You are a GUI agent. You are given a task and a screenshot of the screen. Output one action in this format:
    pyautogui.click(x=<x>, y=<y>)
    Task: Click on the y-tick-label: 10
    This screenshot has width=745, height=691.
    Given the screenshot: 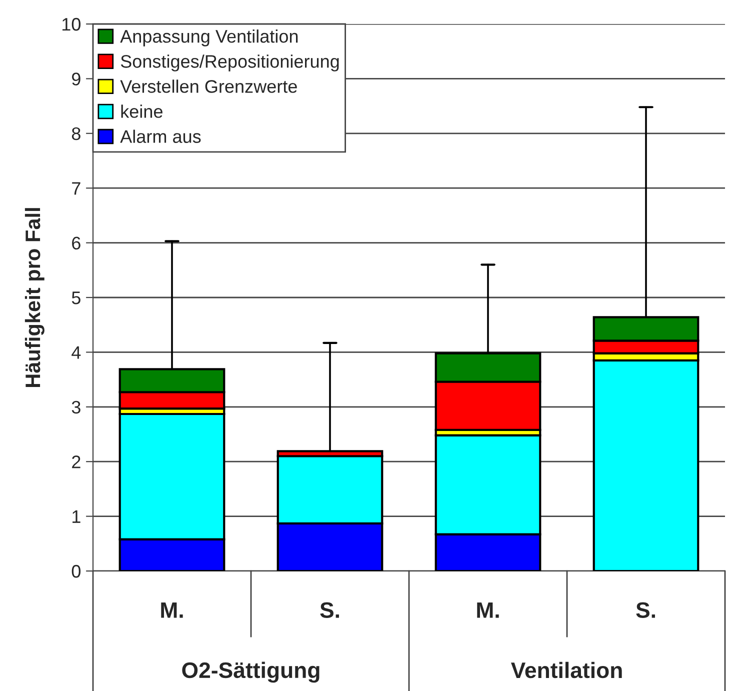 What is the action you would take?
    pyautogui.click(x=71, y=24)
    